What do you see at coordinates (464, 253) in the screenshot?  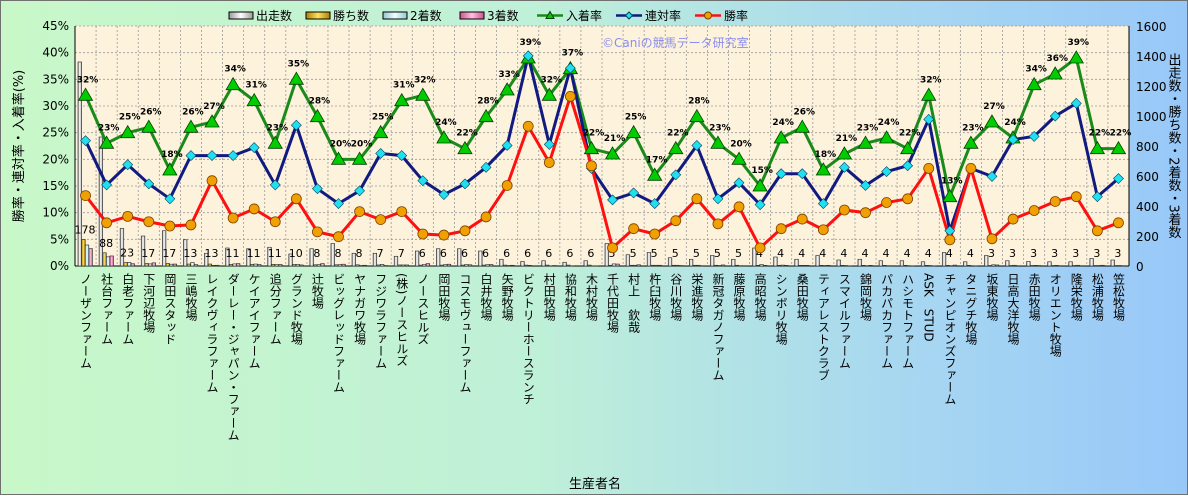 I see `win-count-label: 6` at bounding box center [464, 253].